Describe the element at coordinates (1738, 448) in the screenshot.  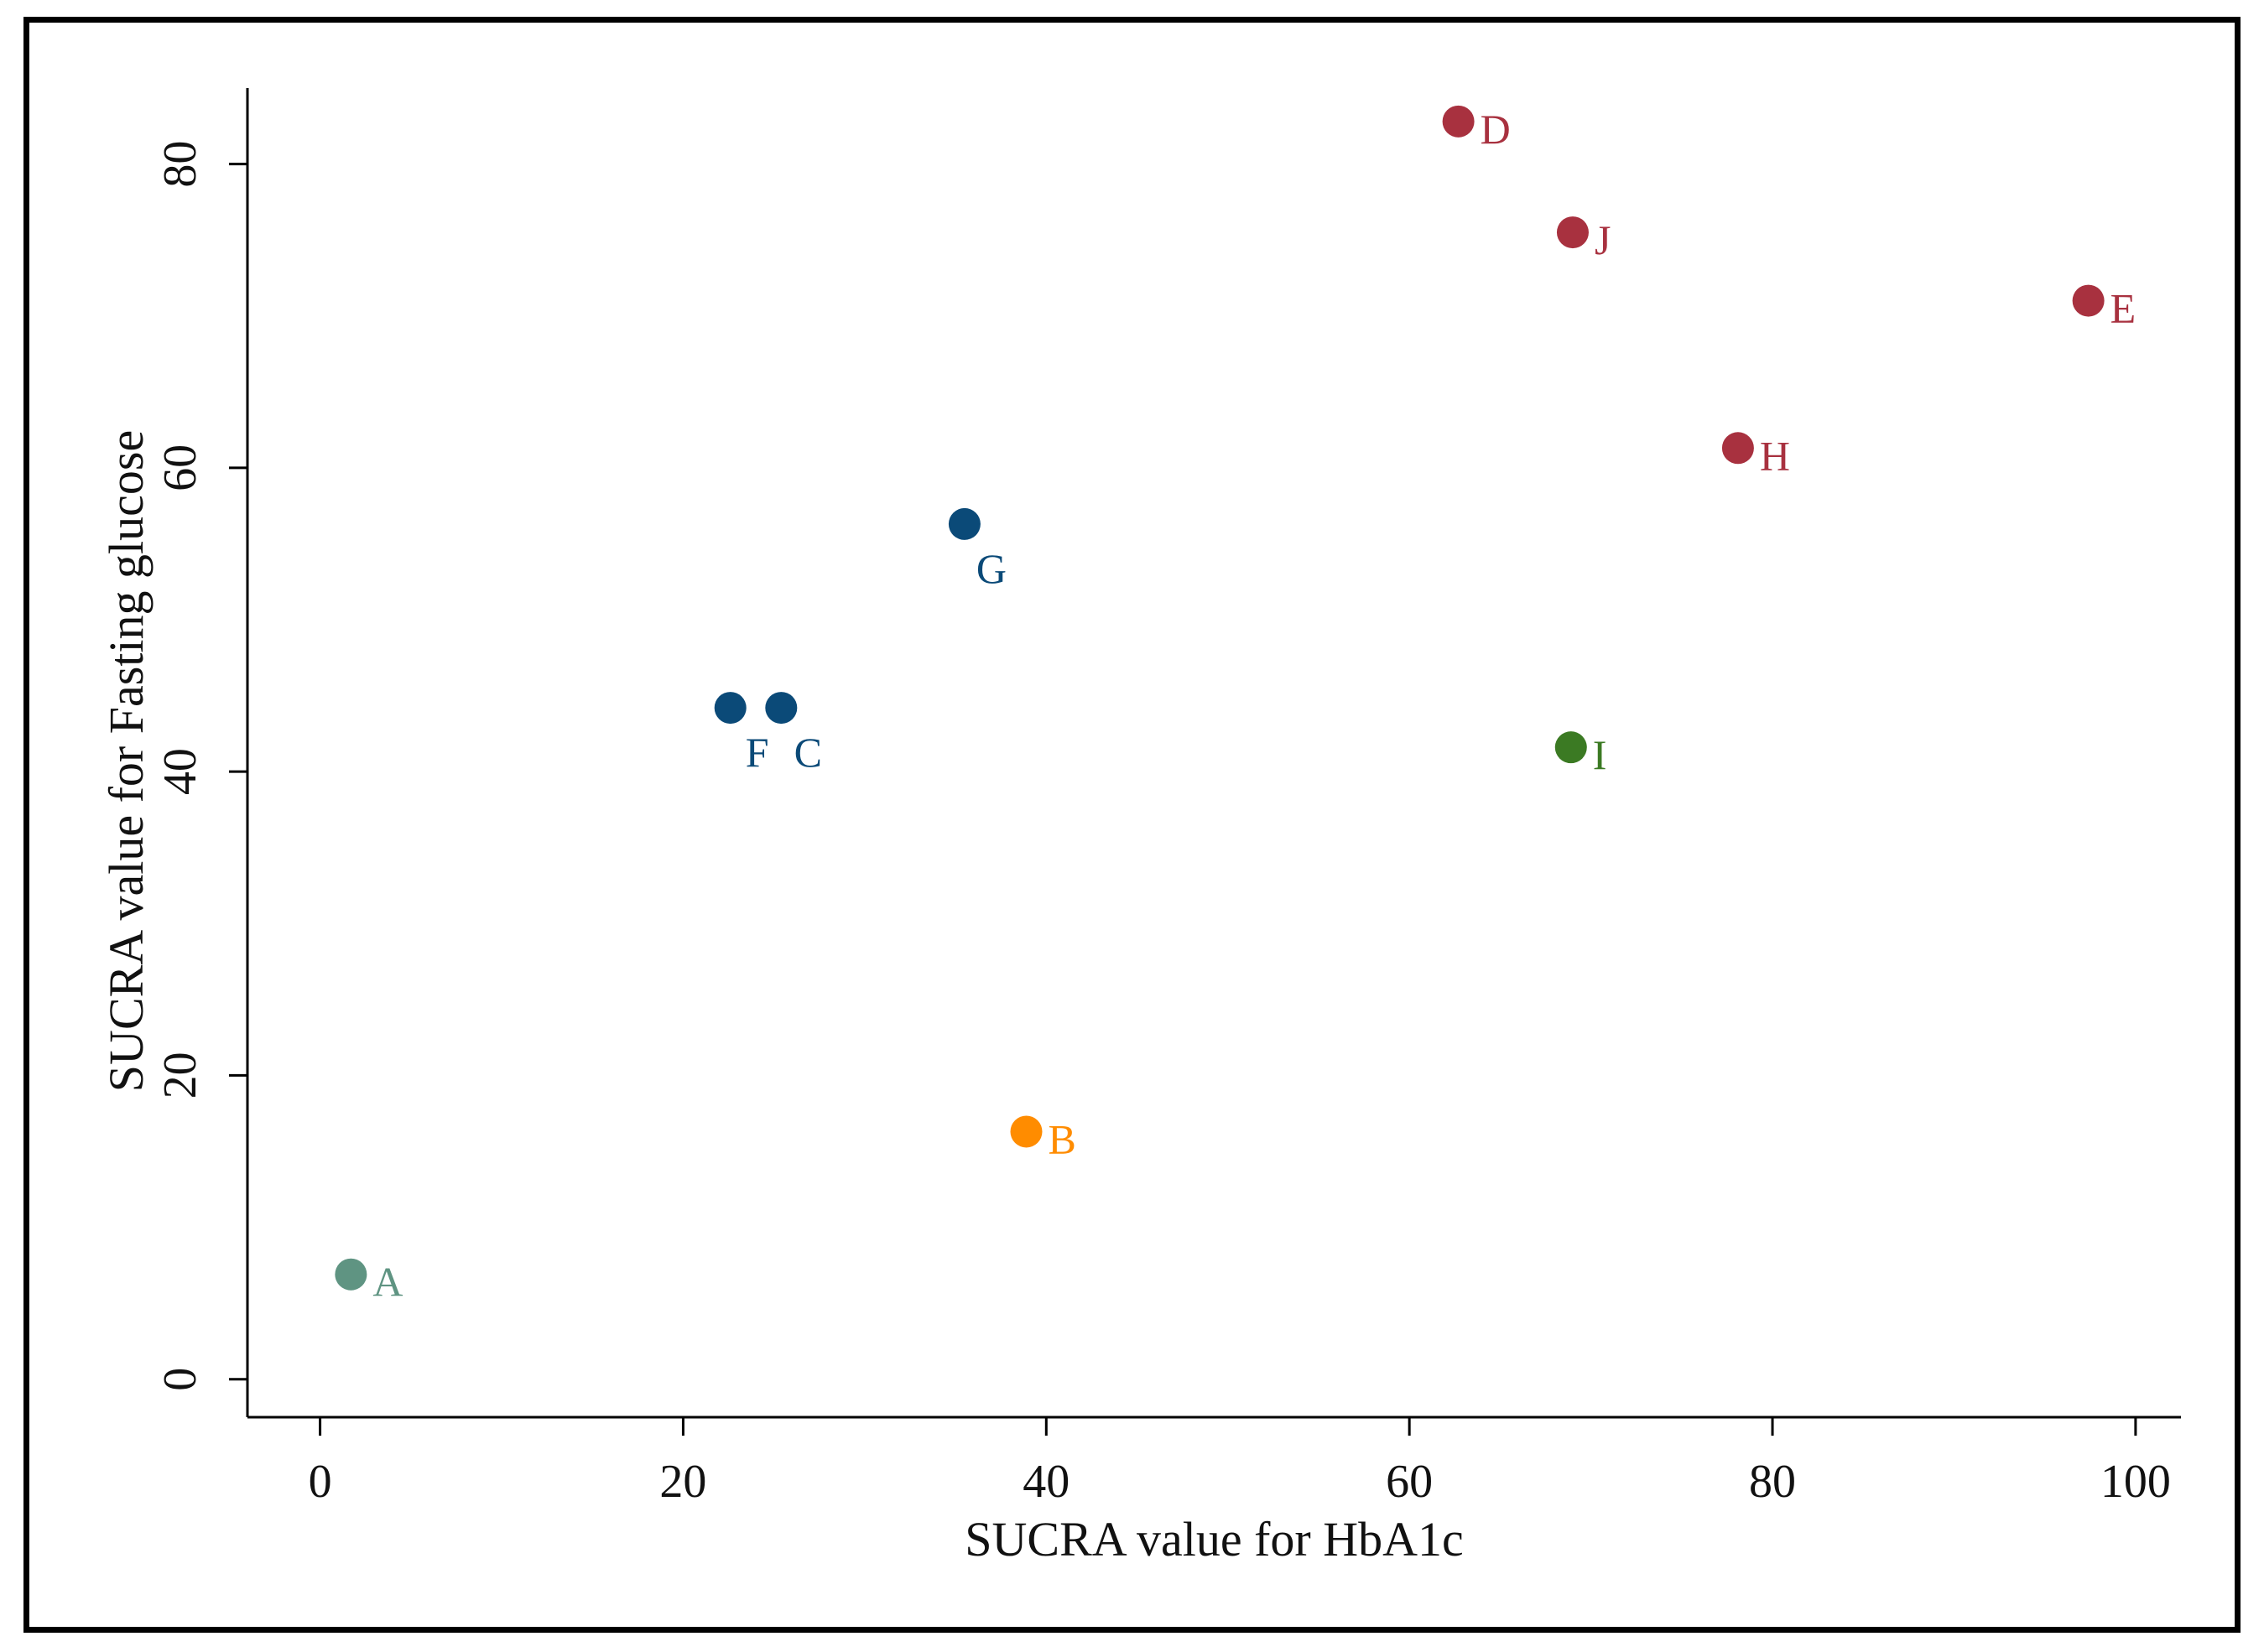
I see `point-h` at that location.